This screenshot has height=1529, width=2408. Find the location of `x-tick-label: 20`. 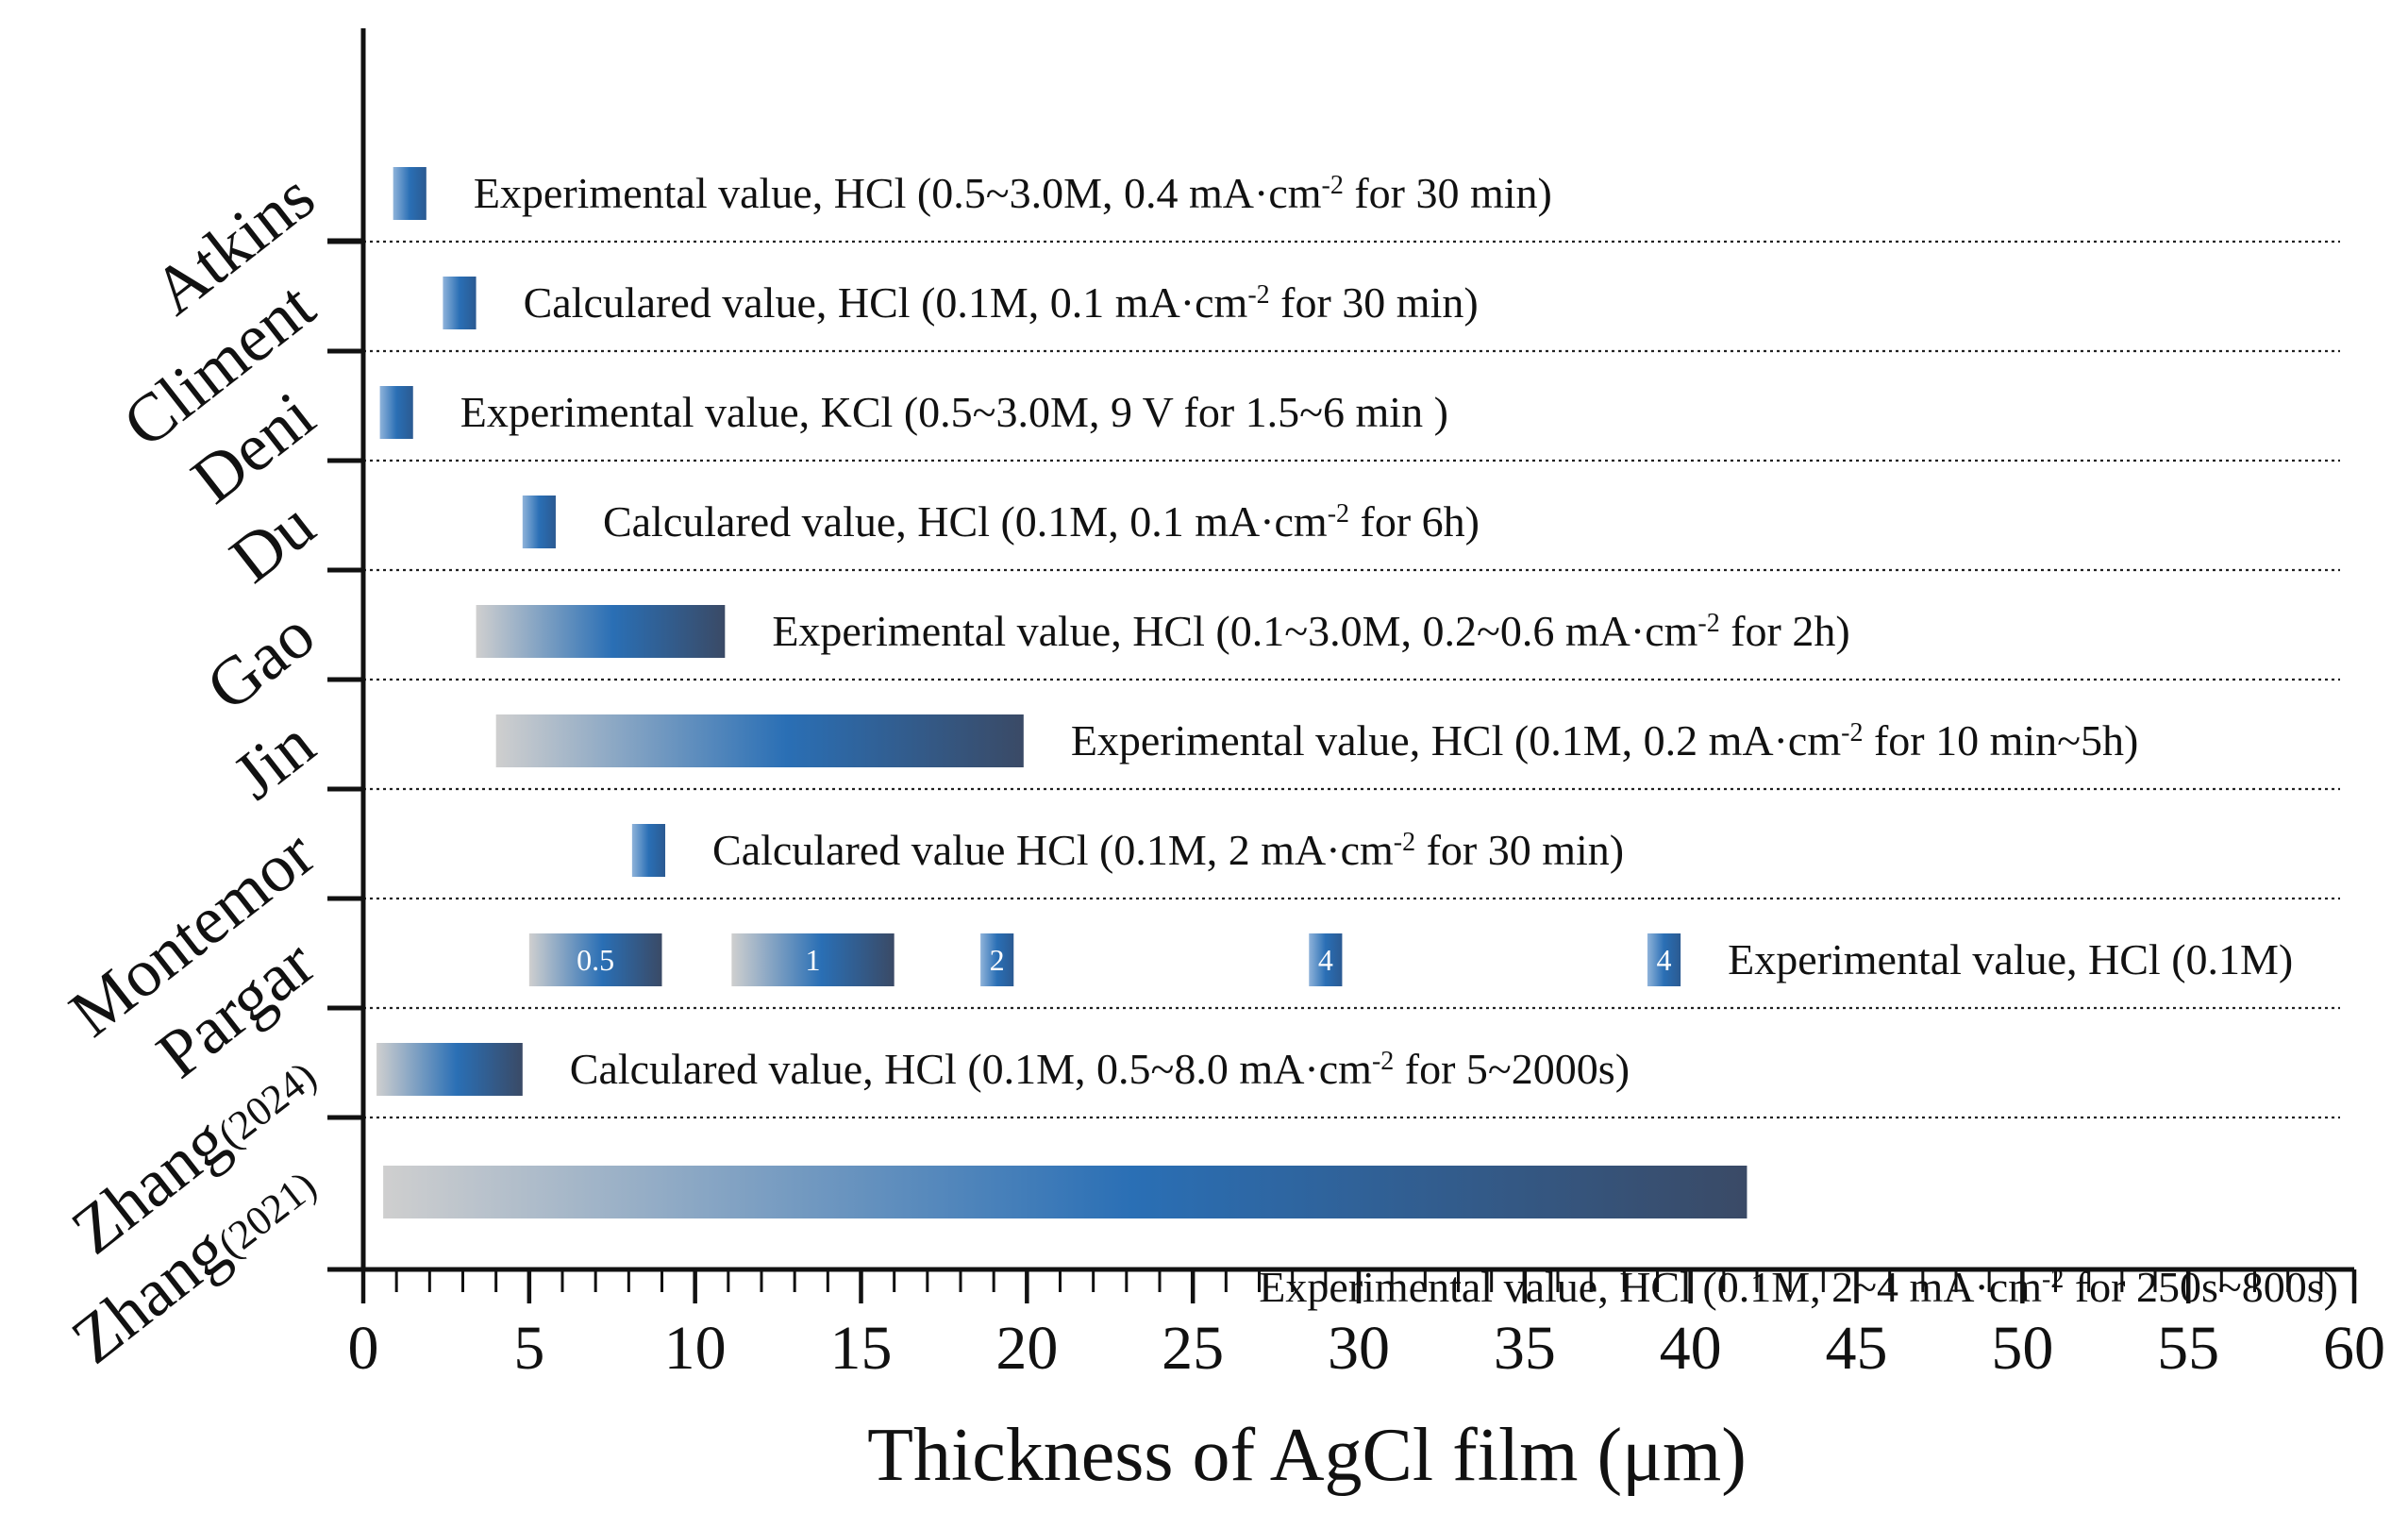

x-tick-label: 20 is located at coordinates (1026, 1348).